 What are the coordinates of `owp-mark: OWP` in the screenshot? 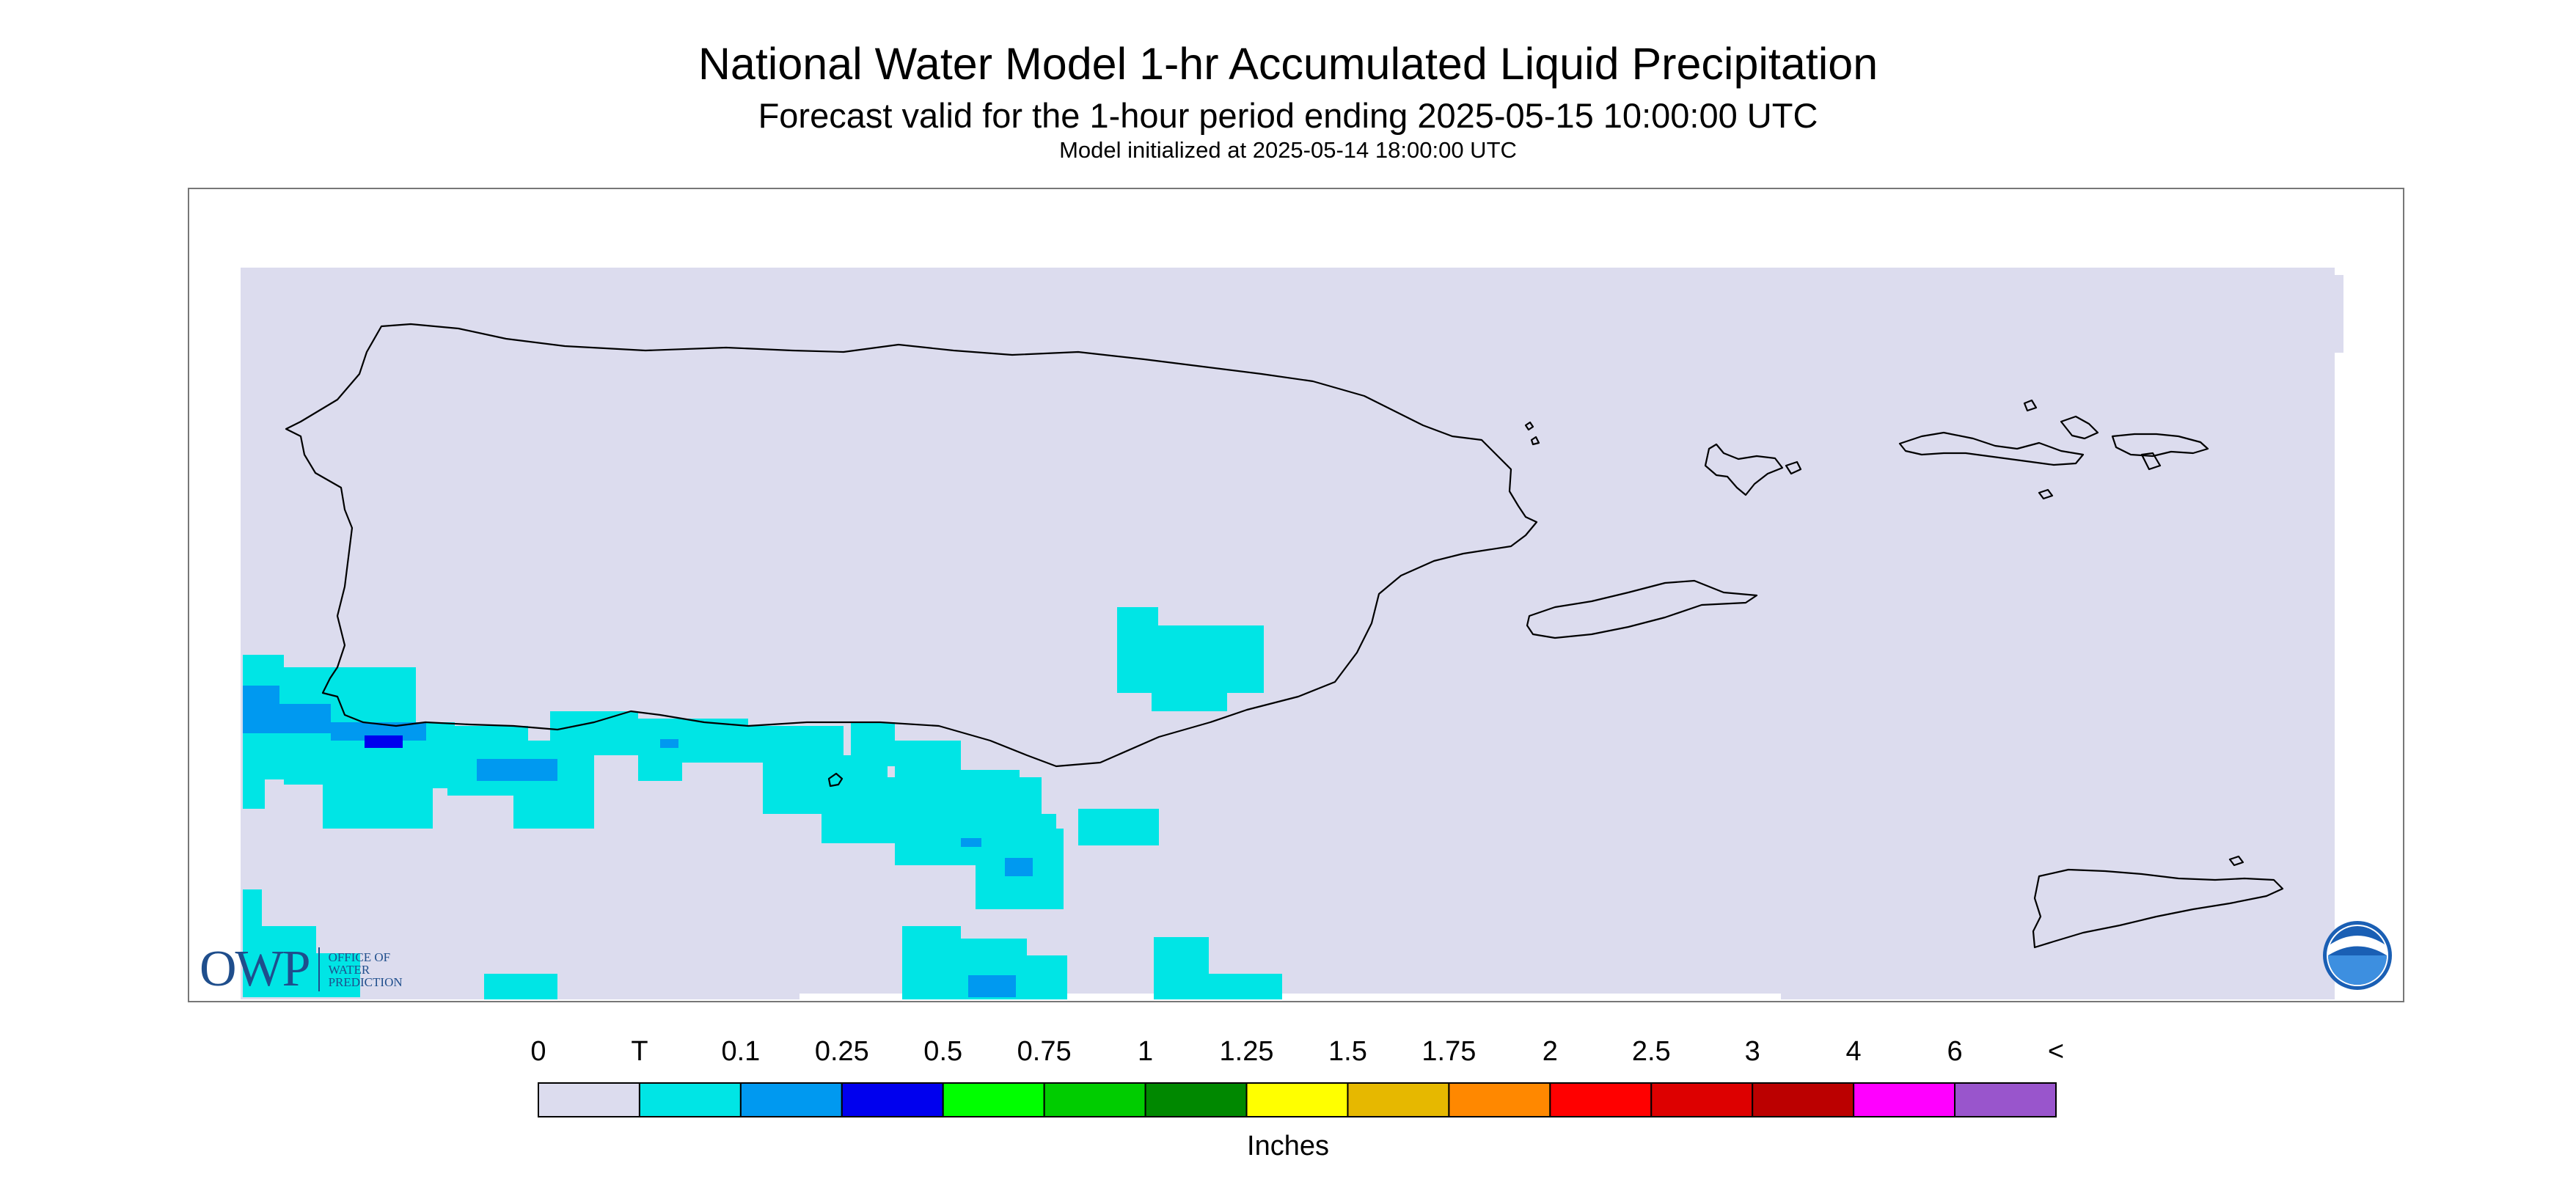 It's located at (255, 969).